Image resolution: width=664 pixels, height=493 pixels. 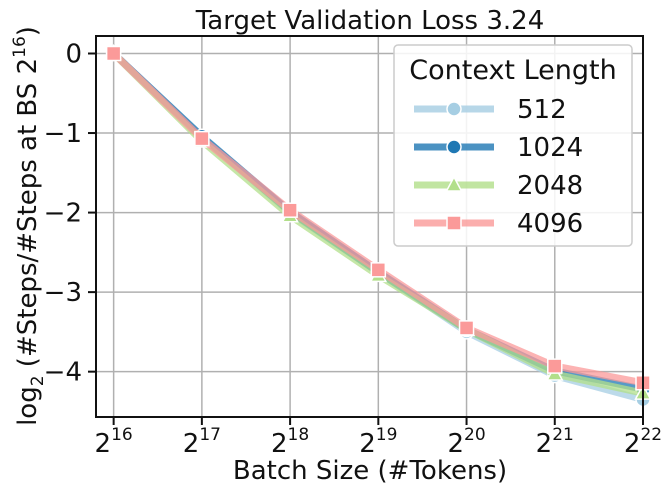 I want to click on legend: Context Length 512 1024 2048 4096, so click(x=513, y=145).